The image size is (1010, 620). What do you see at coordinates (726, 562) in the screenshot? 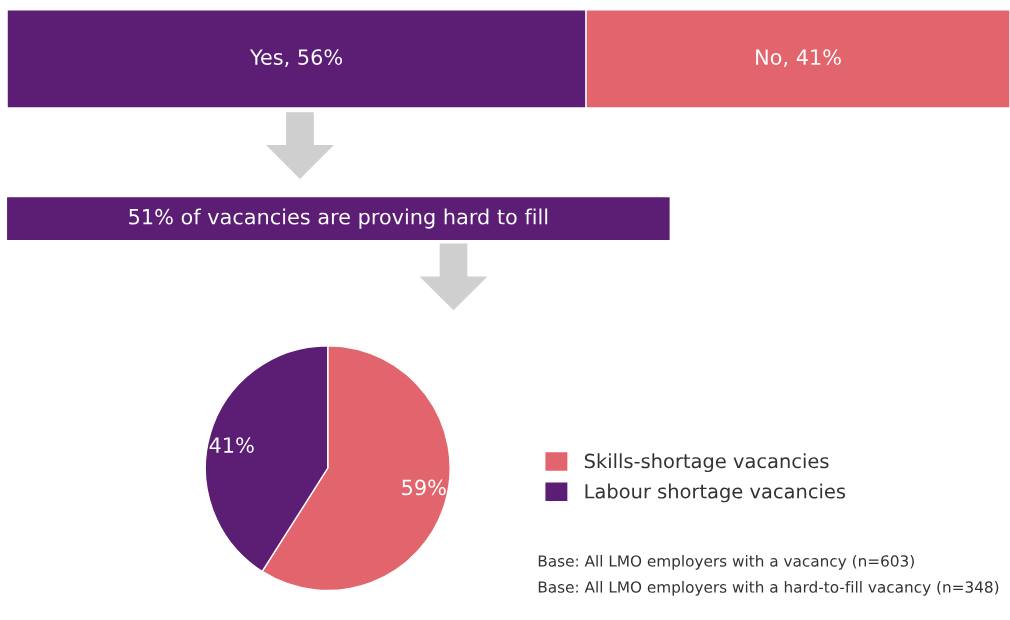
I see `text: Base: All LMO employers with a vacancy (n=603)` at bounding box center [726, 562].